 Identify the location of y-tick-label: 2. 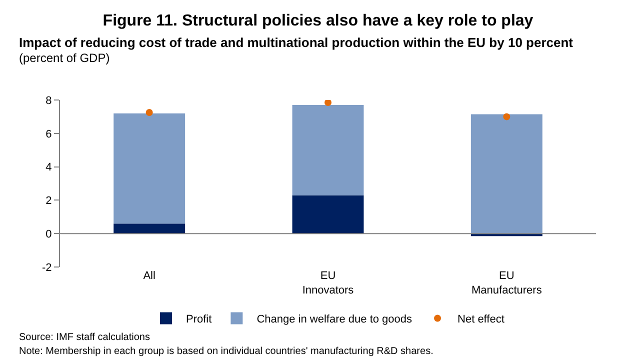
(49, 201).